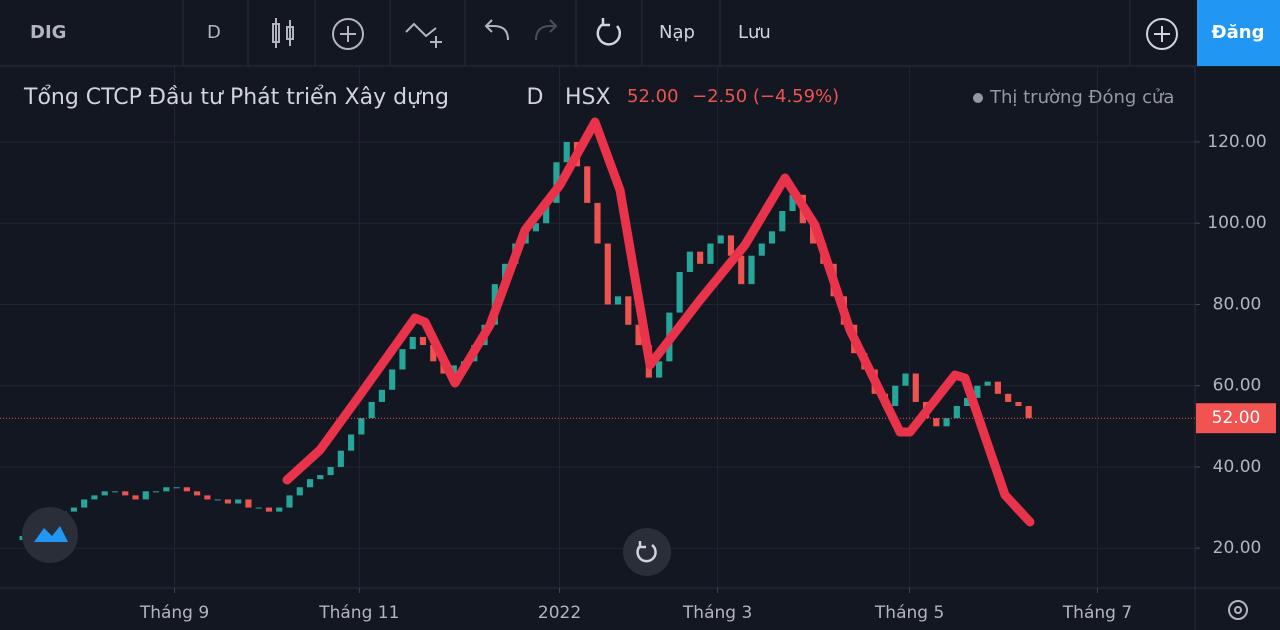 The height and width of the screenshot is (630, 1280). What do you see at coordinates (348, 34) in the screenshot?
I see `indicator-icon` at bounding box center [348, 34].